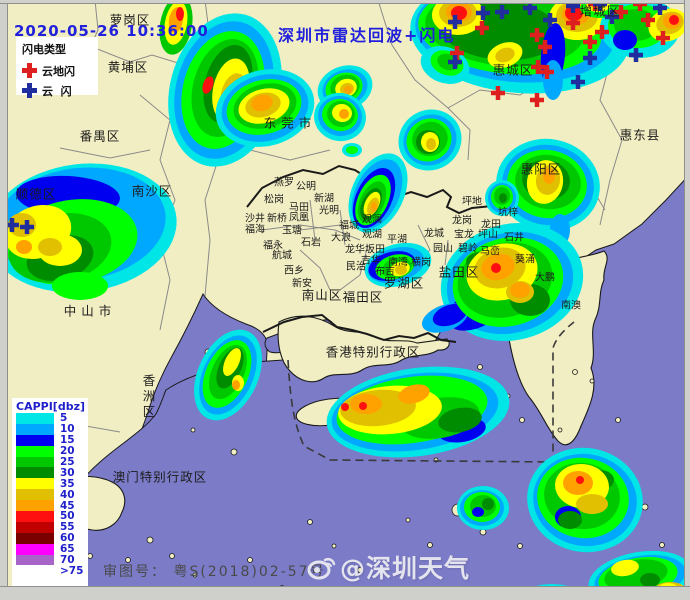 This screenshot has width=690, height=600. What do you see at coordinates (274, 200) in the screenshot?
I see `map-label: 松岗` at bounding box center [274, 200].